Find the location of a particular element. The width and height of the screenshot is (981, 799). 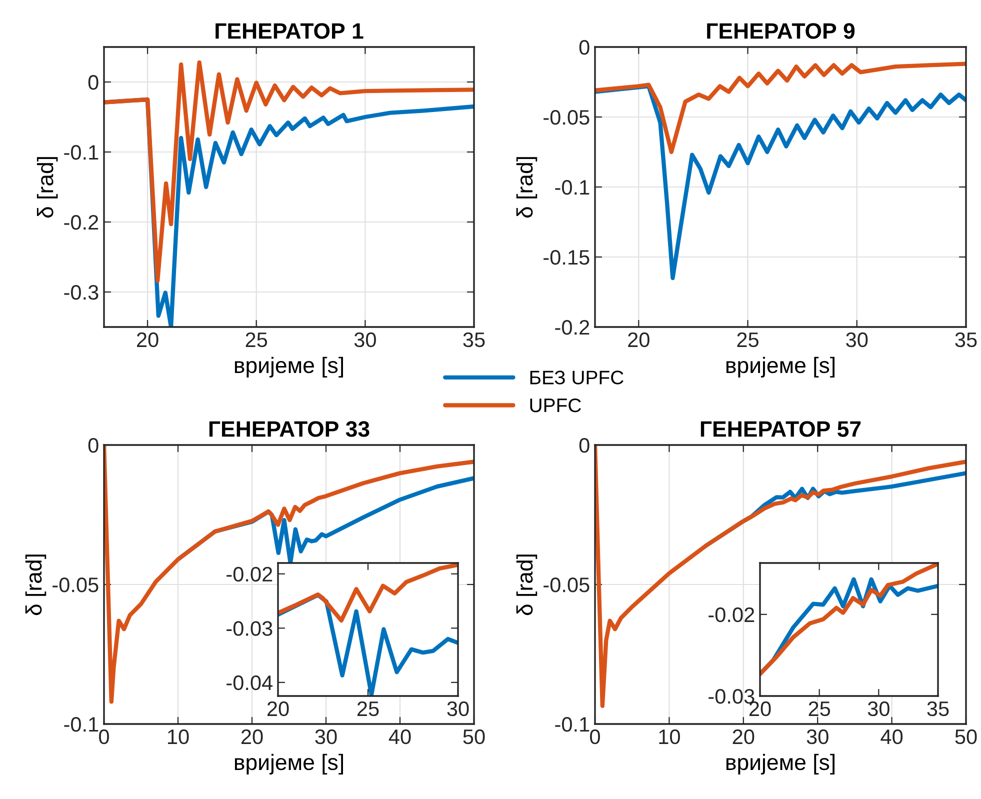

chart-title: ГЕНЕРАТОР 9 is located at coordinates (781, 31).